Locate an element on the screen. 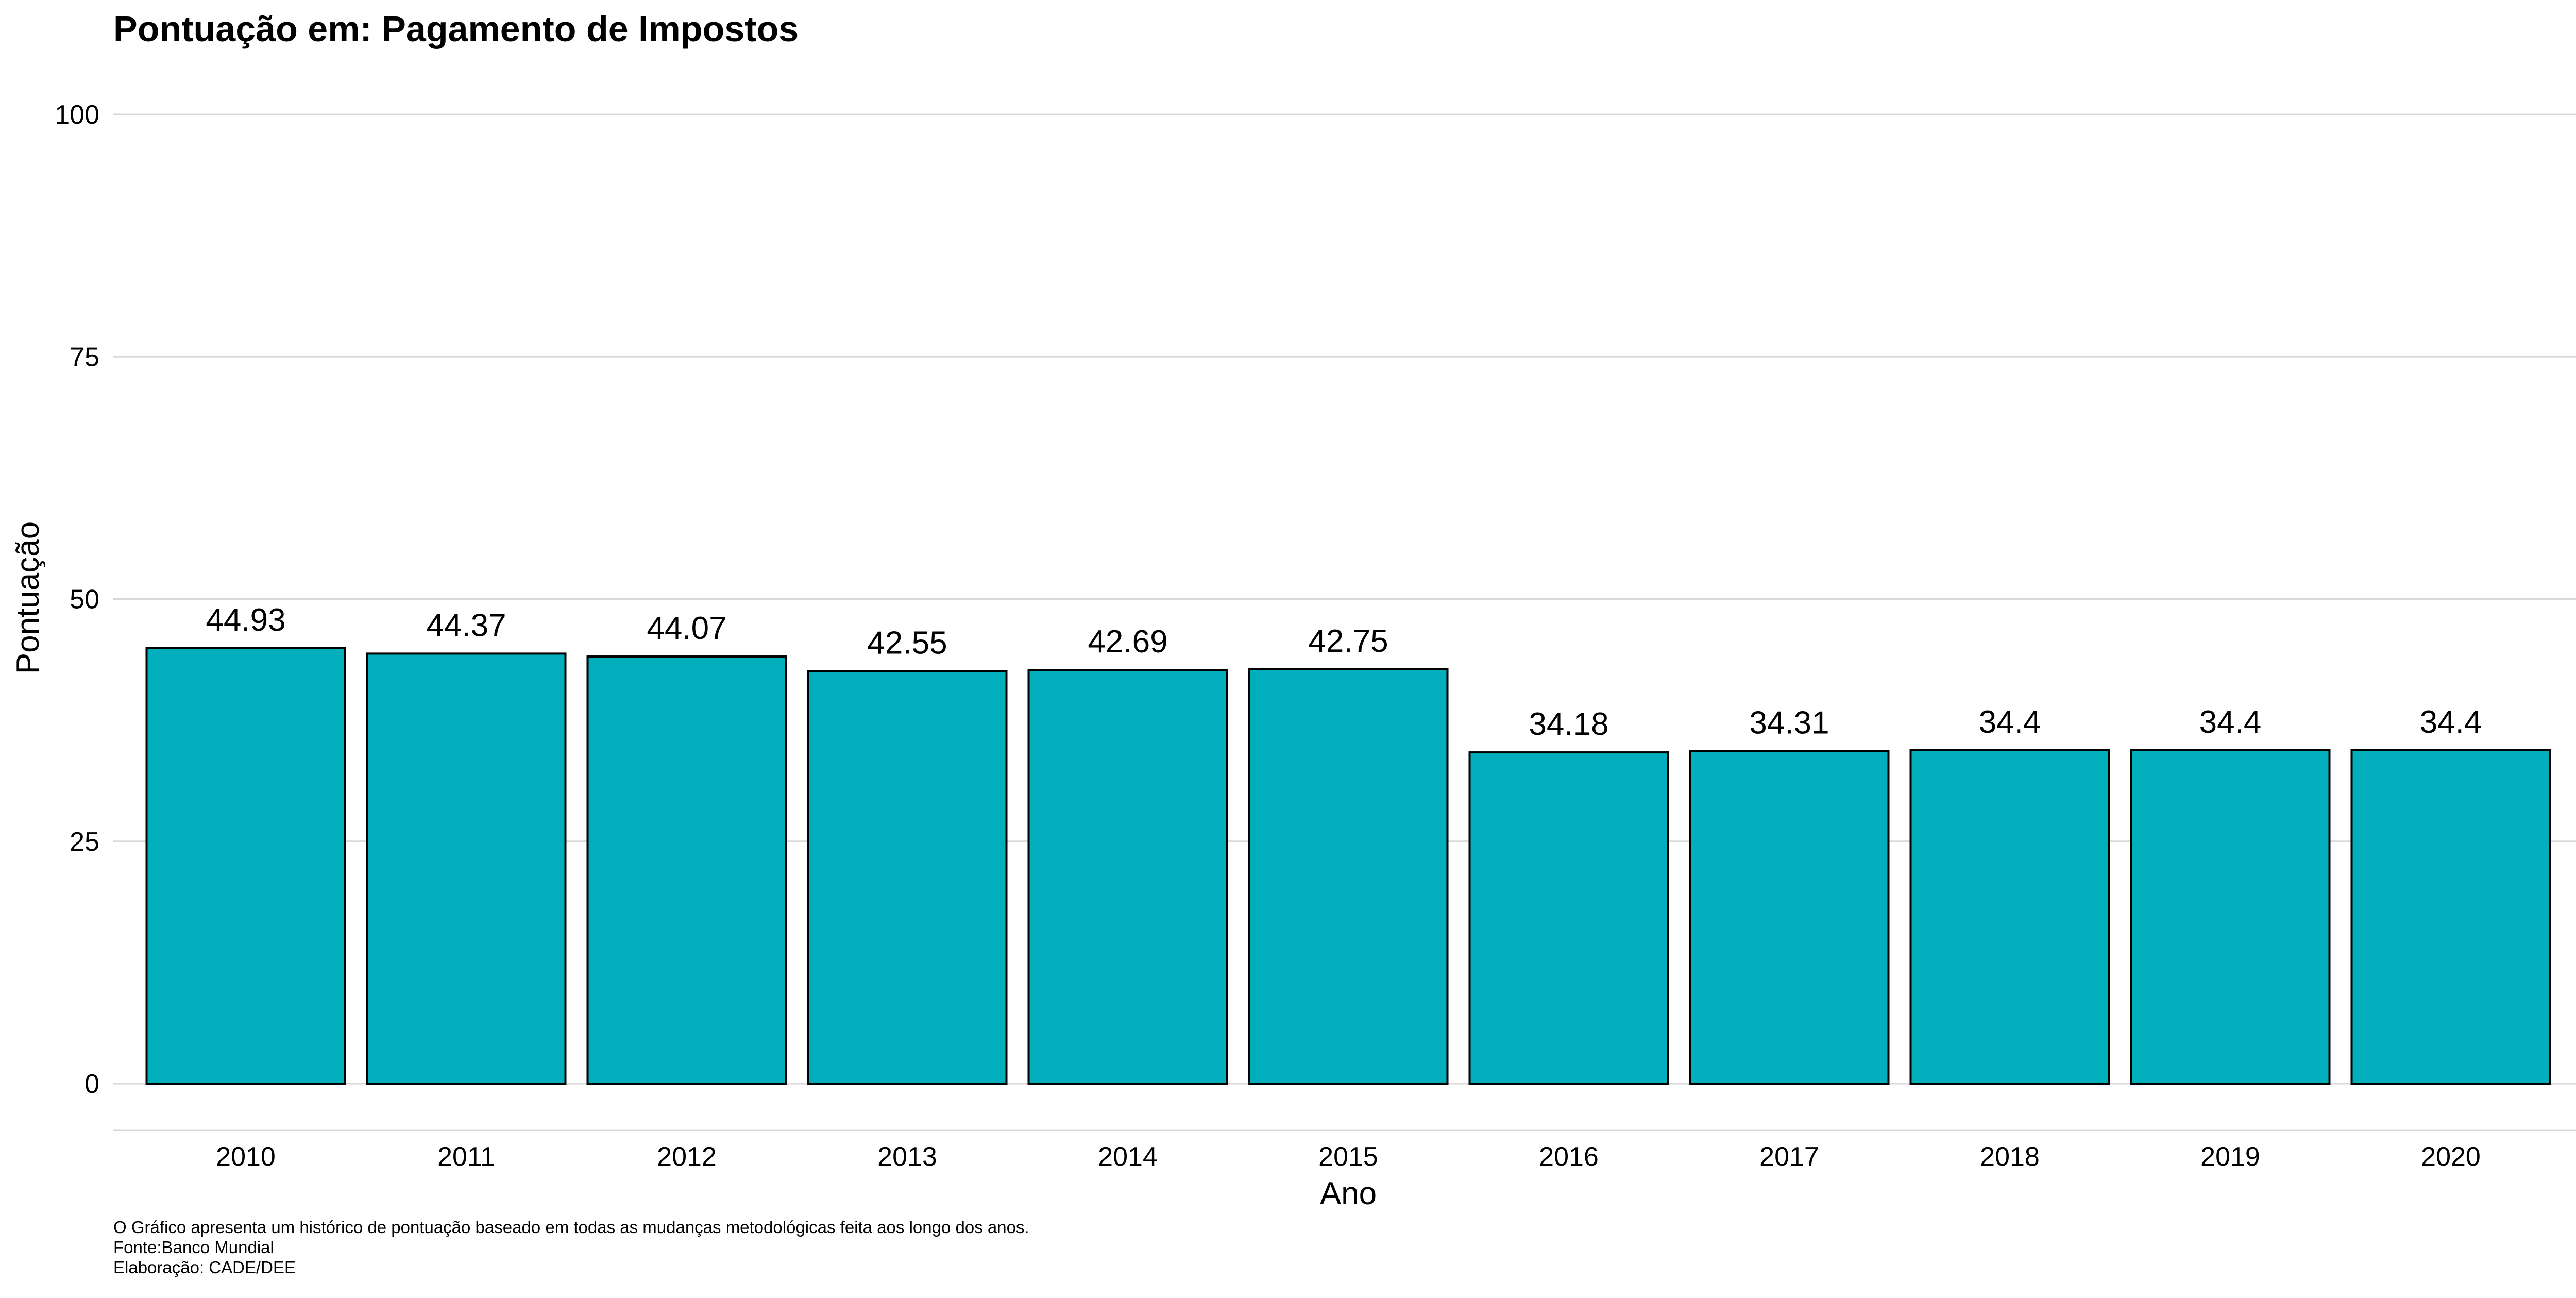 This screenshot has width=2576, height=1298. caption-line: Elaboração: CADE/DEE is located at coordinates (204, 1267).